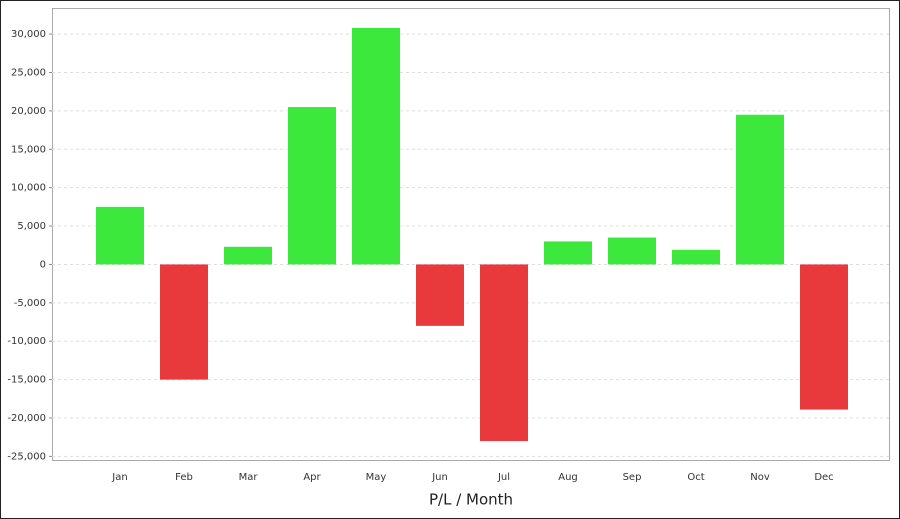 The image size is (900, 519). I want to click on x-tick-label: Jan, so click(119, 477).